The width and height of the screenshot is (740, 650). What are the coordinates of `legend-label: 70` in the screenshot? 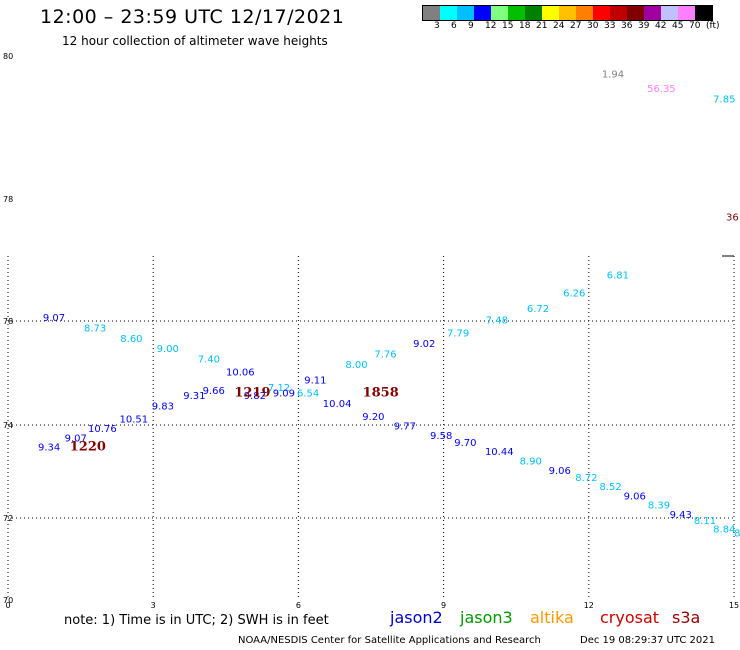 It's located at (695, 26).